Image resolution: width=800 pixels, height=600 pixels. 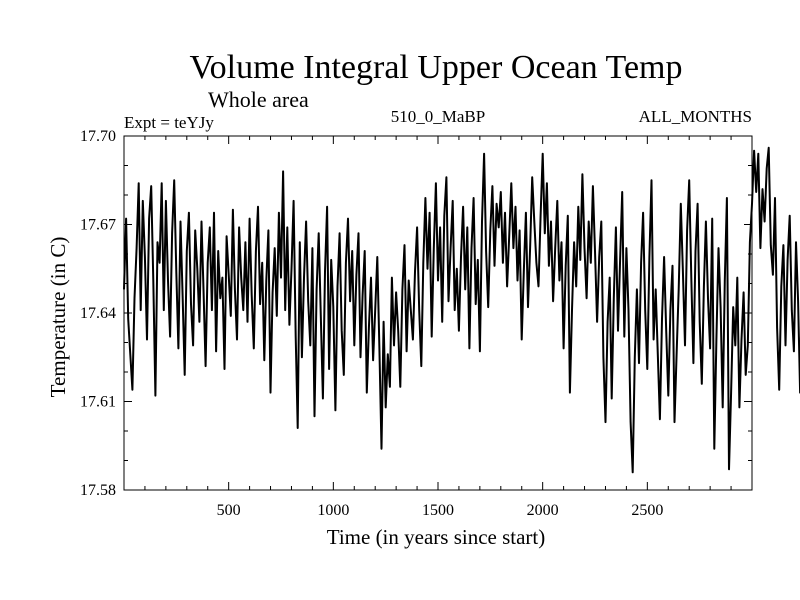 I want to click on x-tick-label: 2000, so click(x=543, y=510).